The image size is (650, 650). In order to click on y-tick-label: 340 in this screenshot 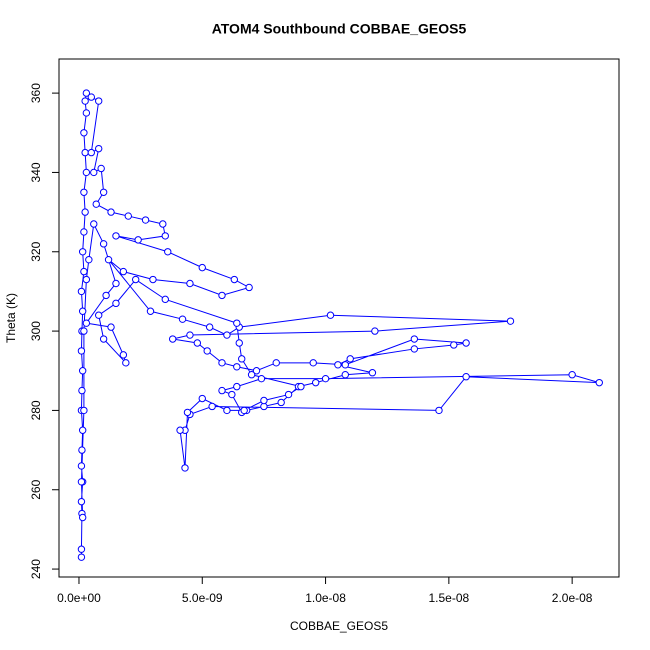, I will do `click(36, 172)`.